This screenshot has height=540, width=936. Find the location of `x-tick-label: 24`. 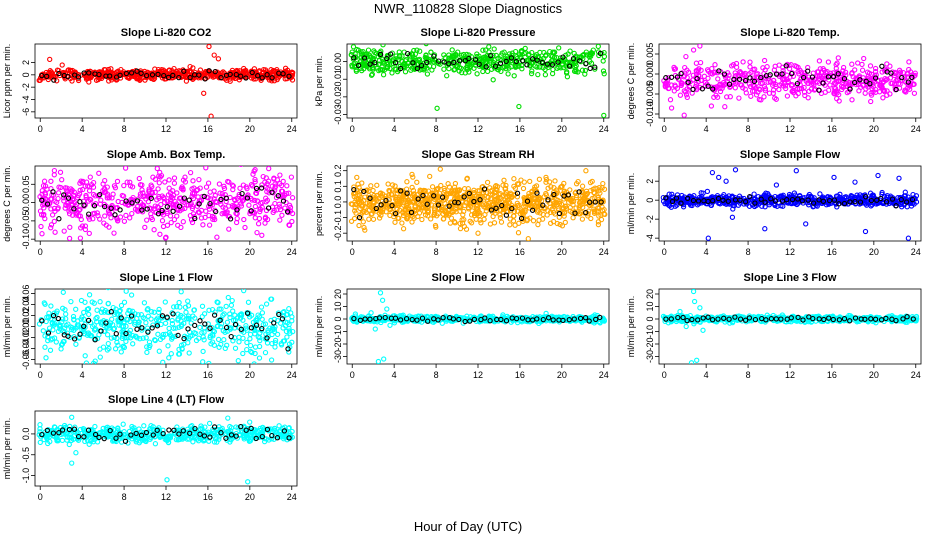

x-tick-label: 24 is located at coordinates (916, 129).